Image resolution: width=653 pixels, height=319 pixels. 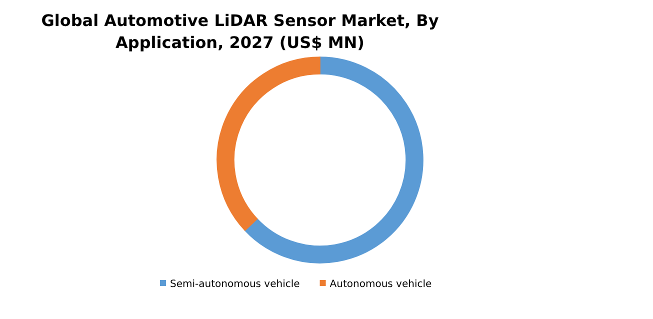 What do you see at coordinates (381, 284) in the screenshot?
I see `legend-label: Autonomous vehicle` at bounding box center [381, 284].